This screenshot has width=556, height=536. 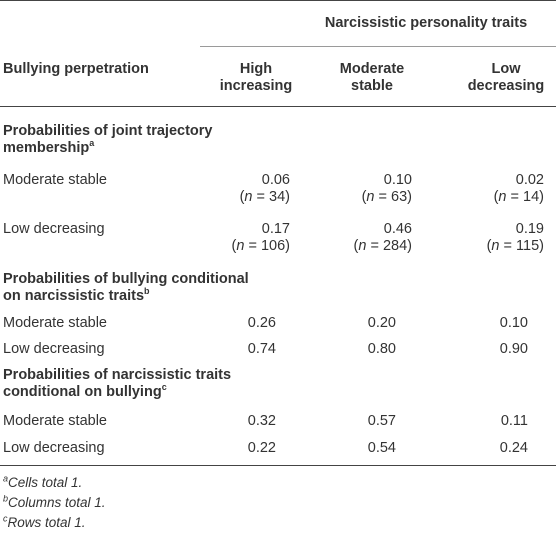 What do you see at coordinates (383, 237) in the screenshot?
I see `table-cell: 0.46 (n = 284)` at bounding box center [383, 237].